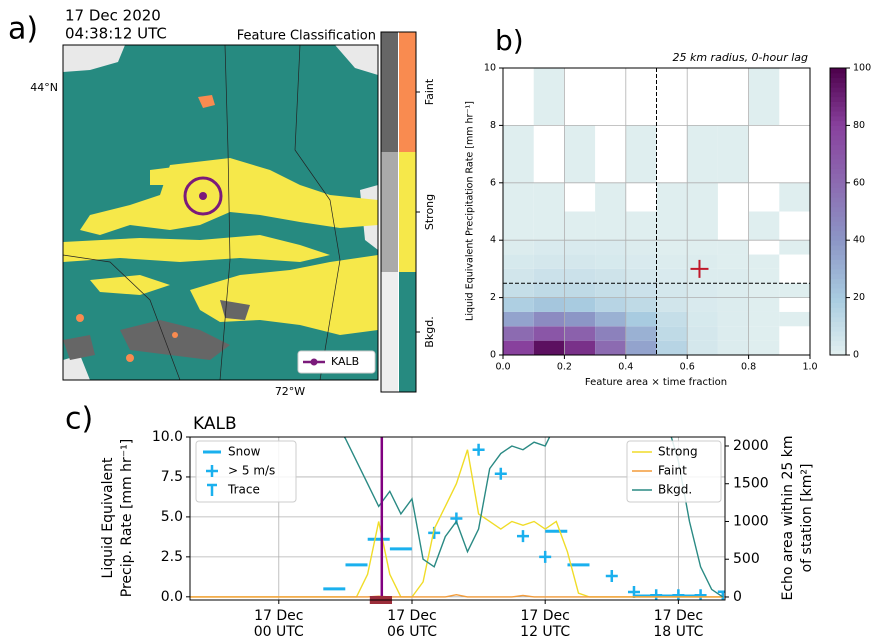  I want to click on colorbar-label: Strong, so click(429, 212).